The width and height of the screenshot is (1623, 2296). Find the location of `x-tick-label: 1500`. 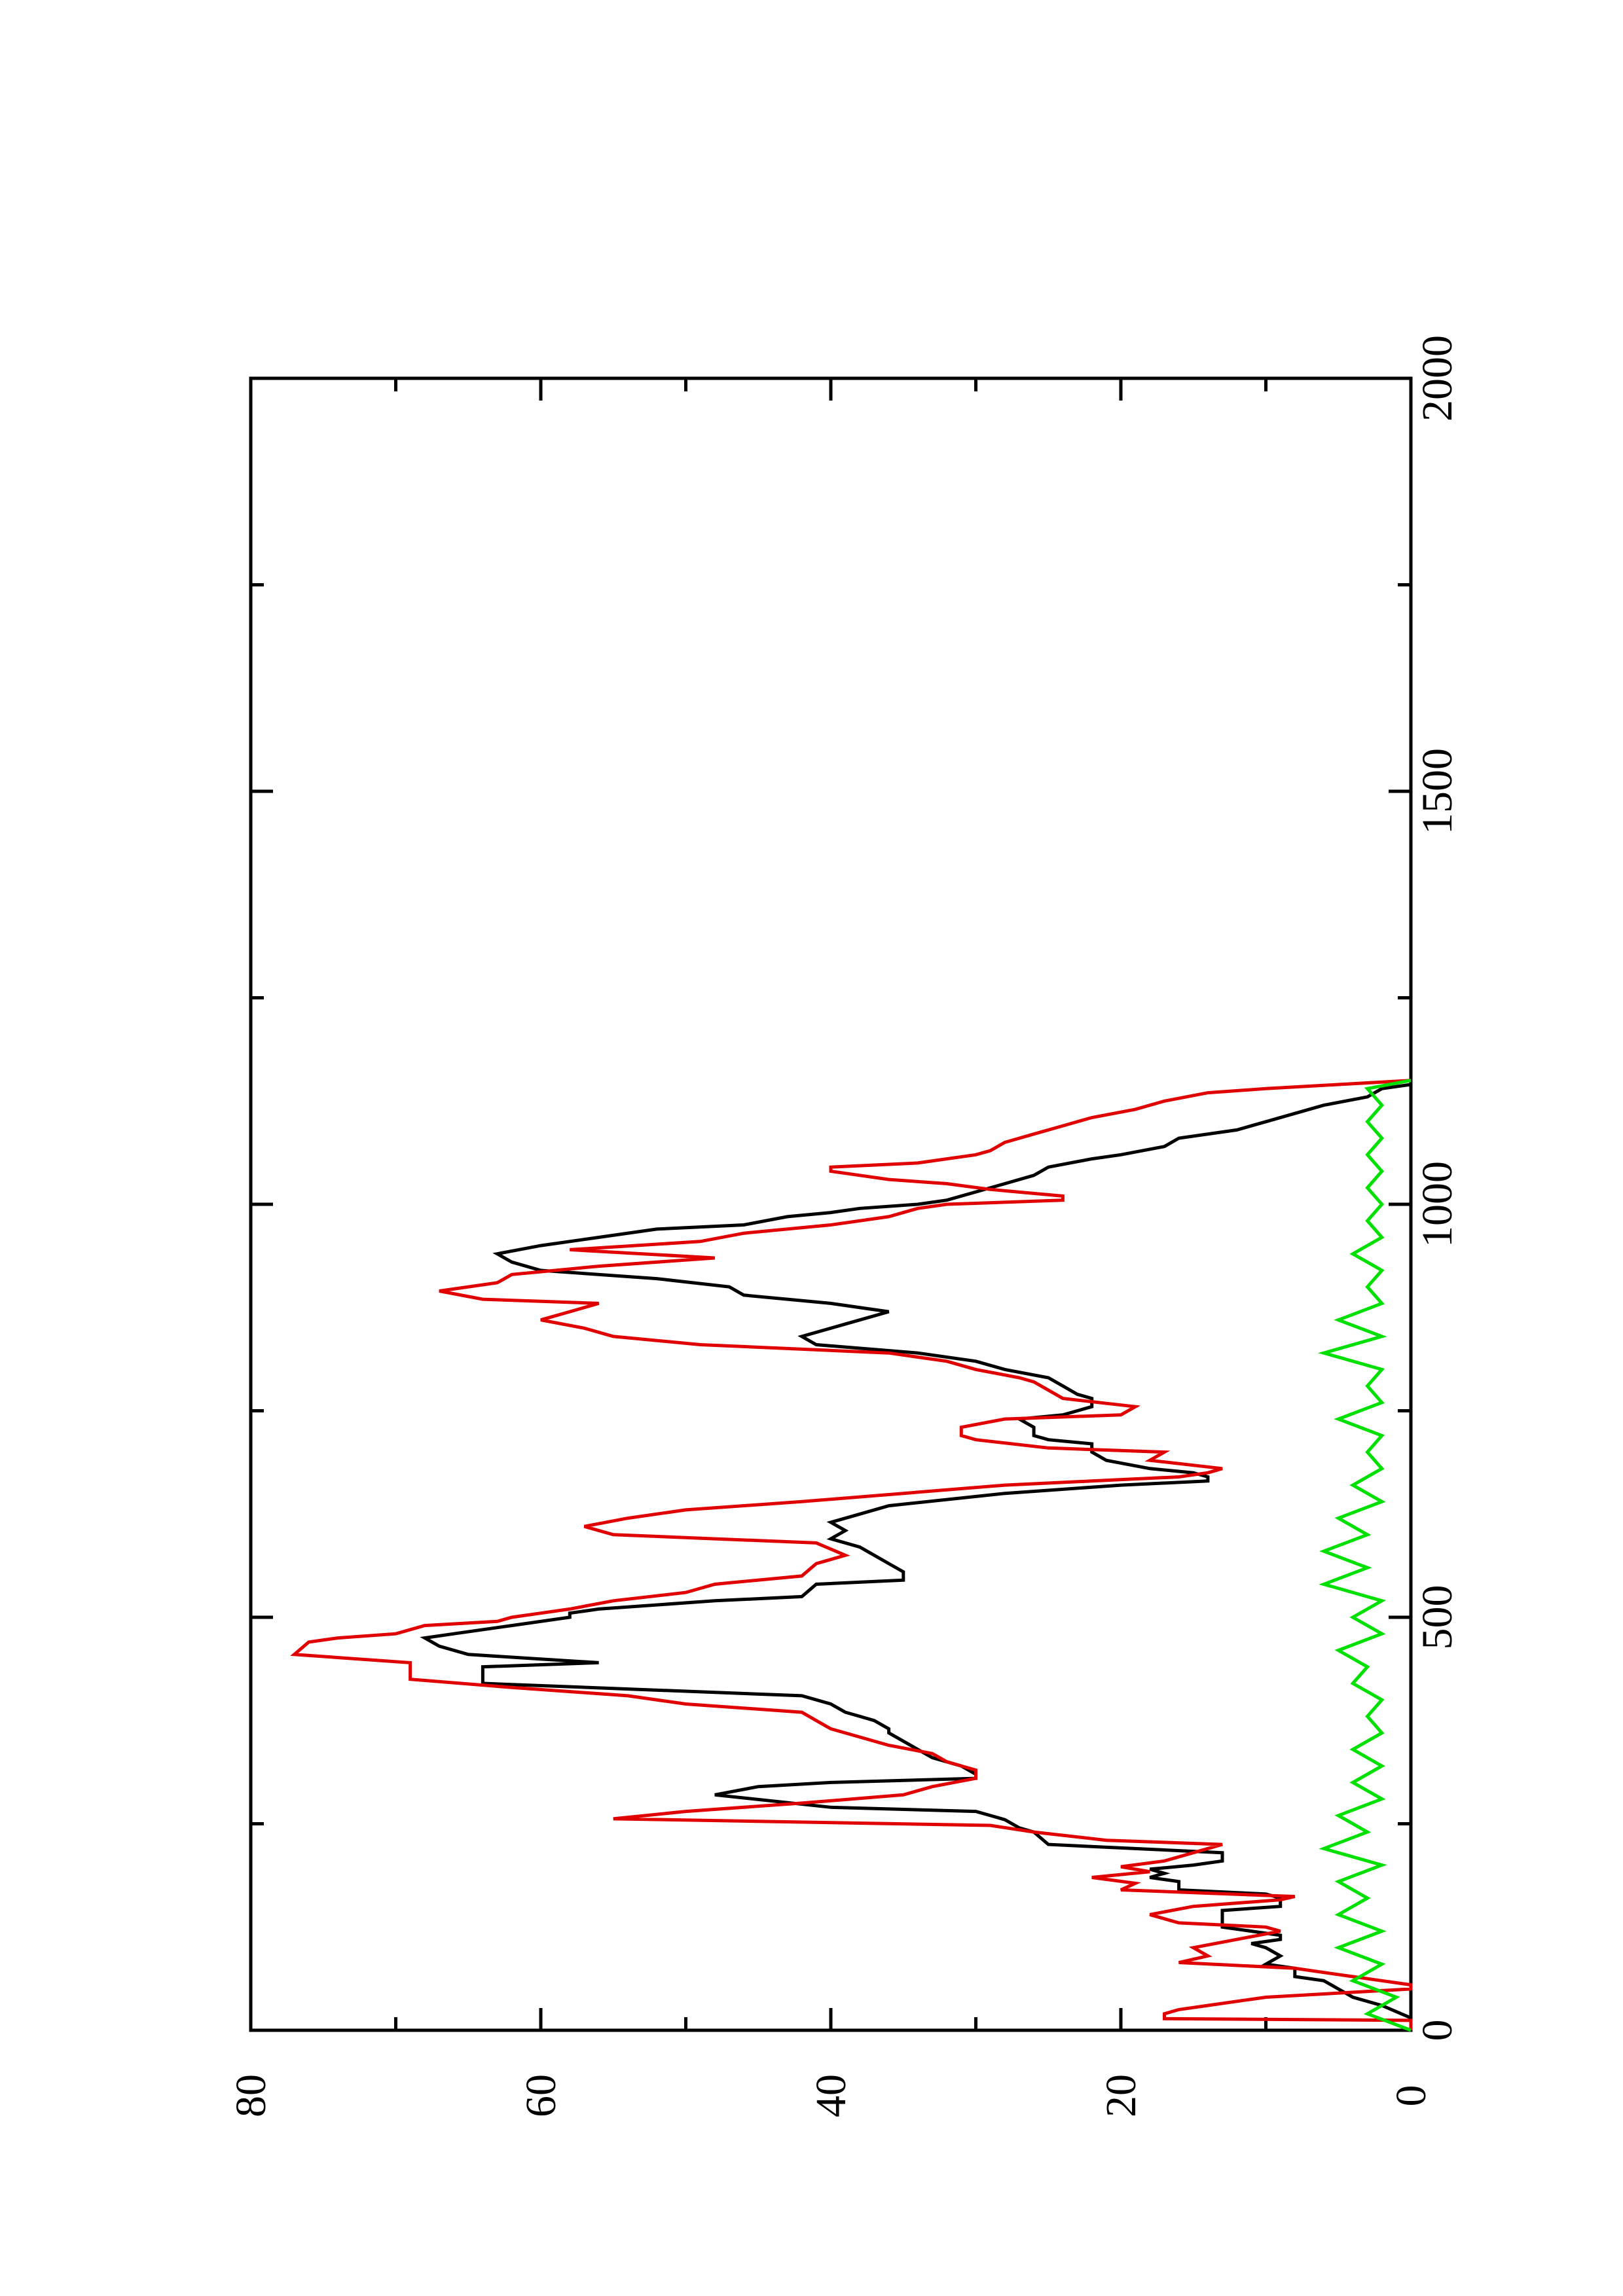

x-tick-label: 1500 is located at coordinates (1437, 791).